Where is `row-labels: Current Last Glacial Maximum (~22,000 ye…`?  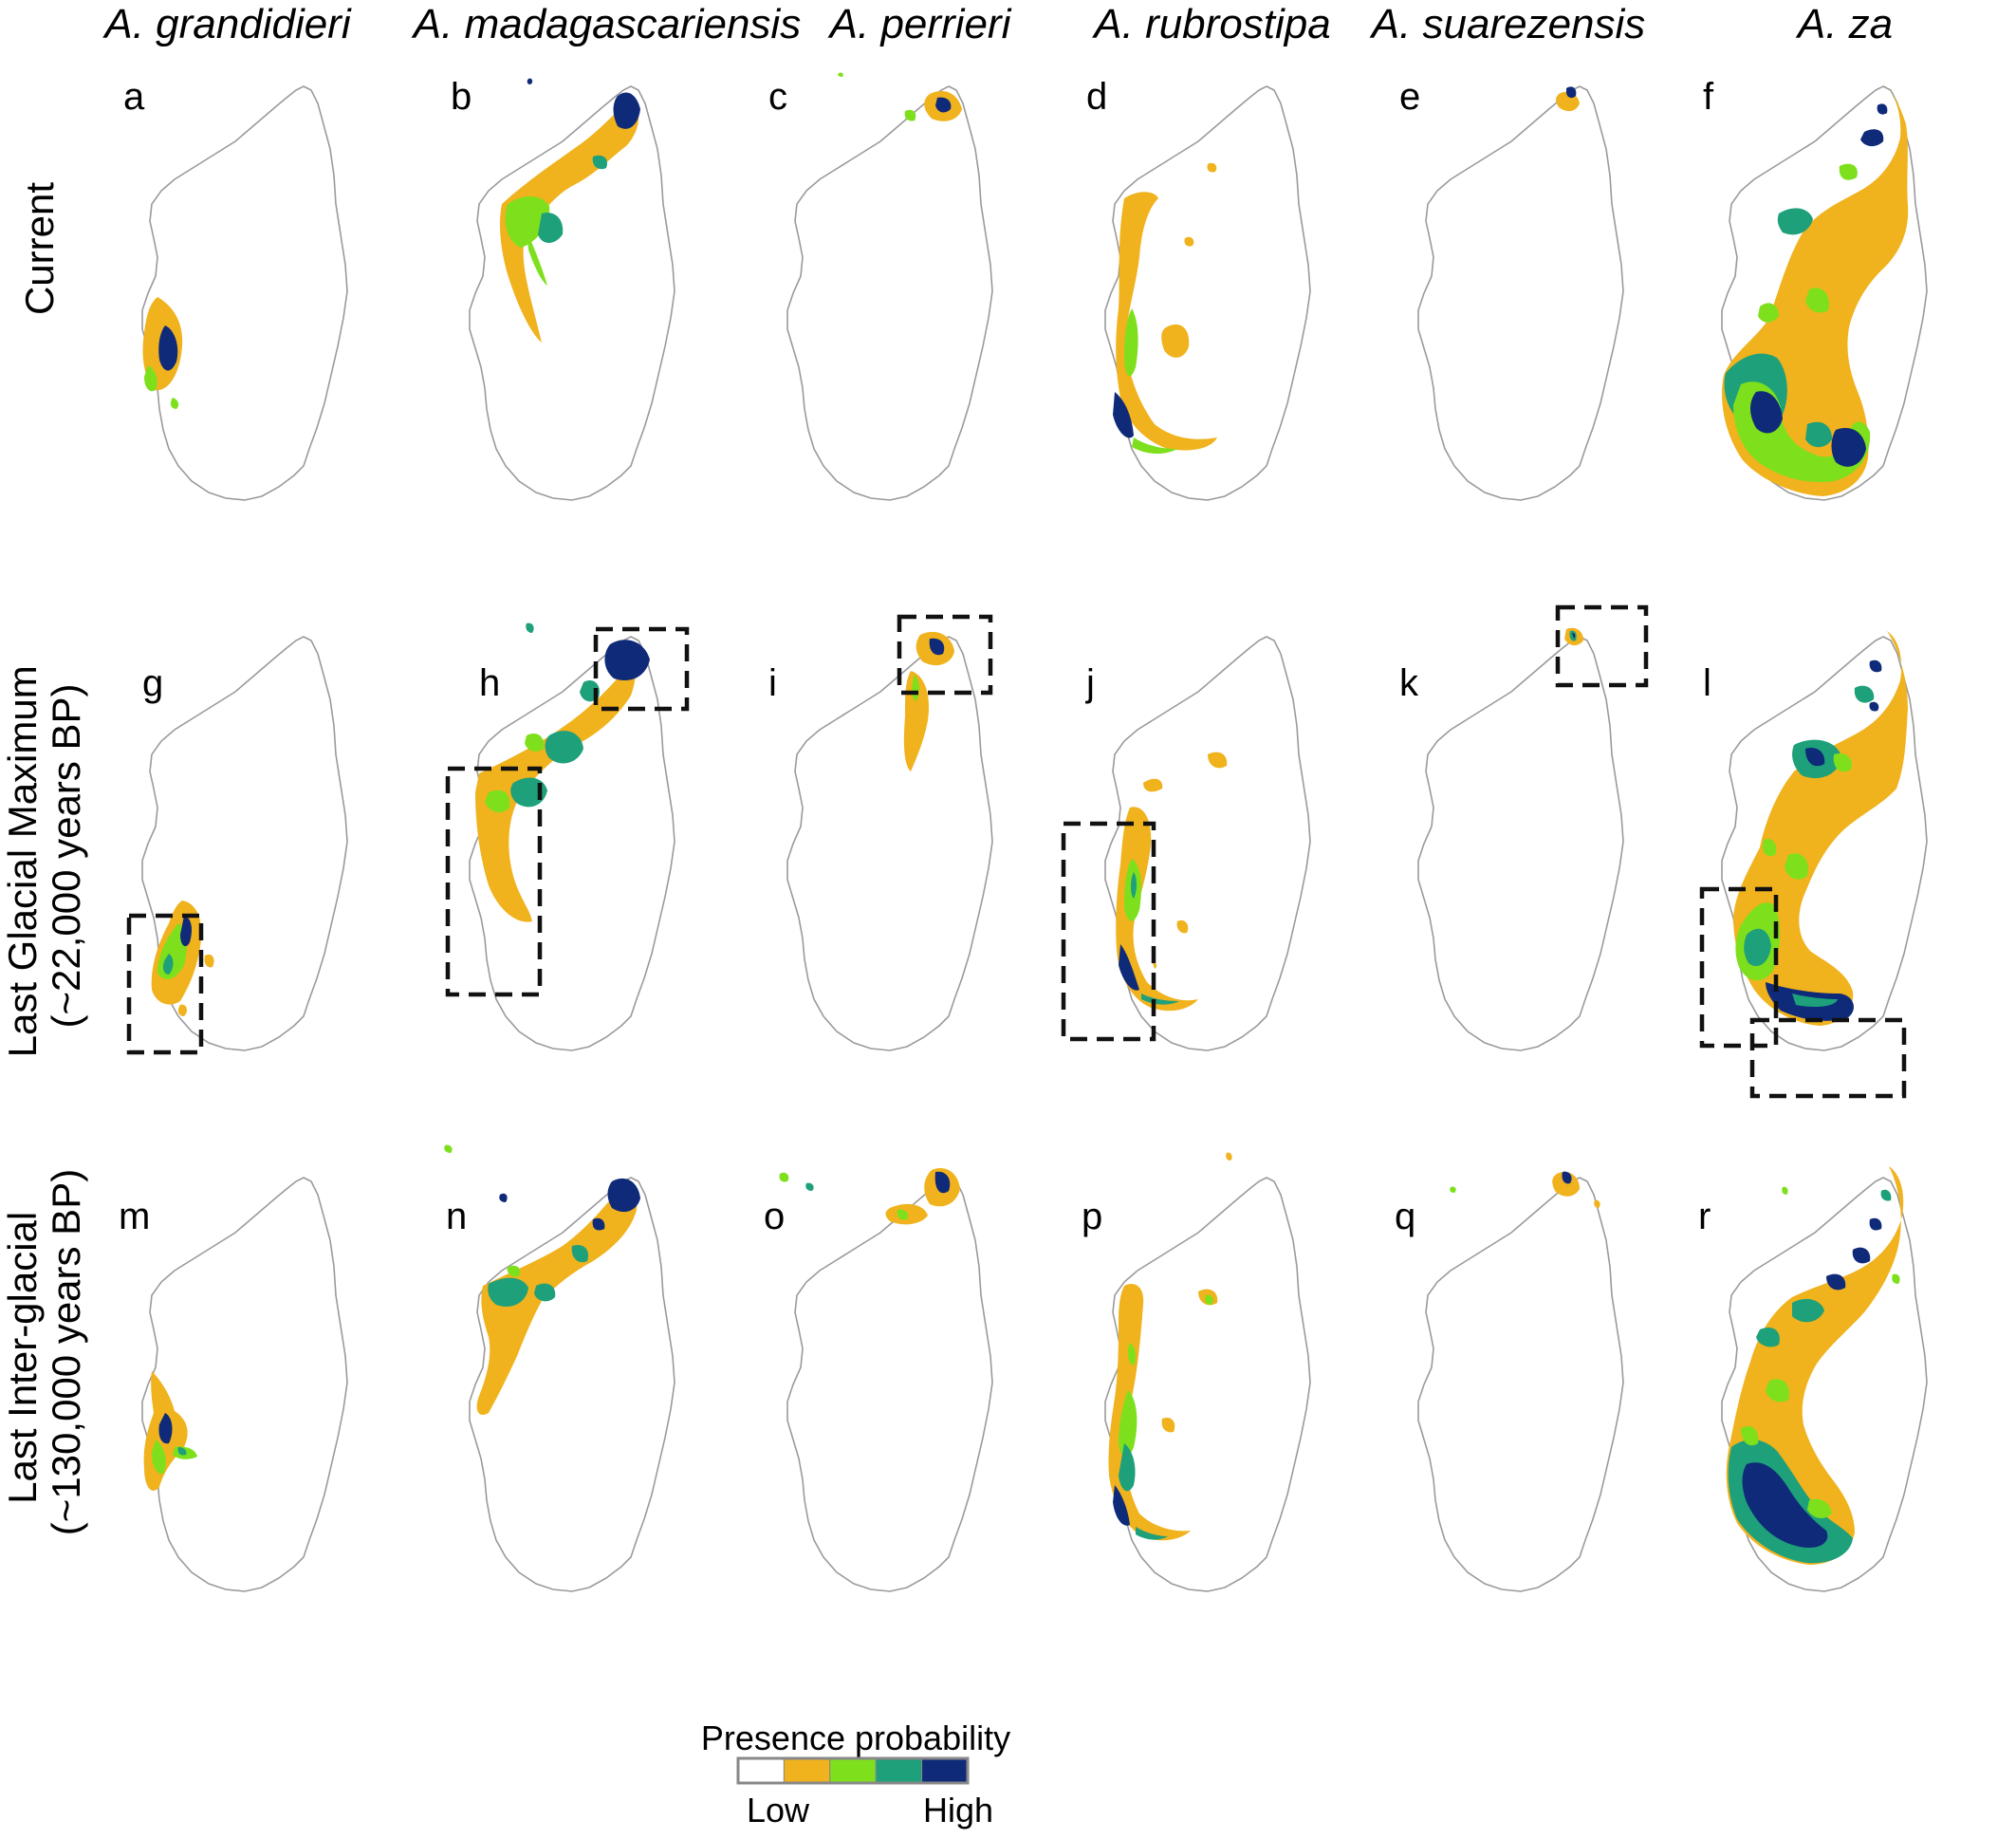
row-labels: Current Last Glacial Maximum (~22,000 ye… is located at coordinates (44, 859).